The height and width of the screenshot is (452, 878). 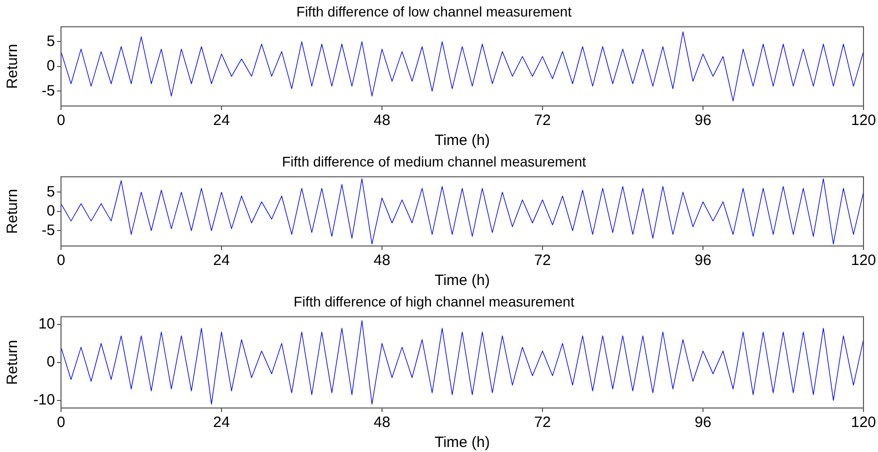 What do you see at coordinates (434, 161) in the screenshot?
I see `chart-title: Fifth difference of medium channel measurement` at bounding box center [434, 161].